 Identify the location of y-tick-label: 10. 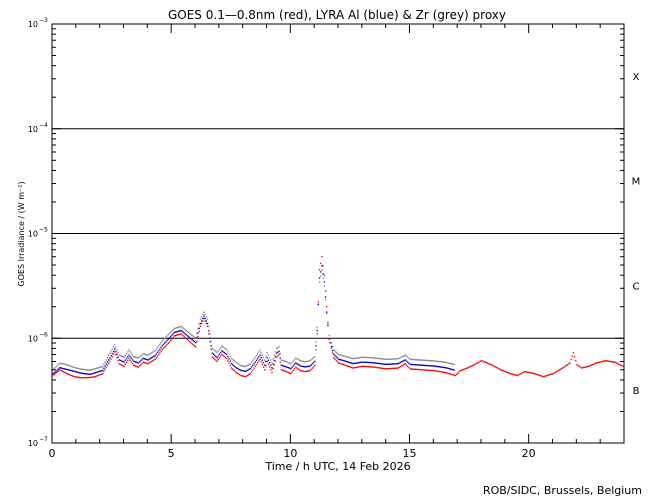
(33, 443).